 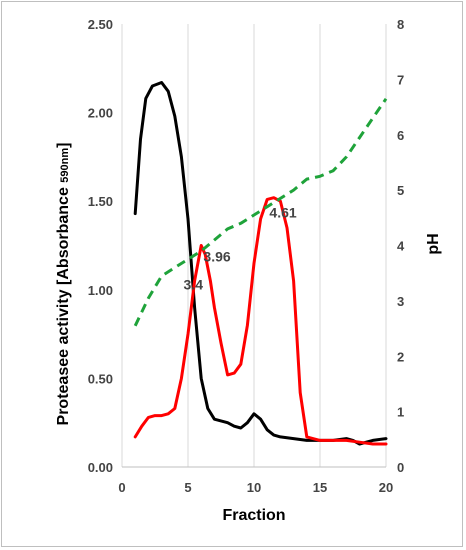 What do you see at coordinates (100, 201) in the screenshot?
I see `y-left-tick-label: 1.50` at bounding box center [100, 201].